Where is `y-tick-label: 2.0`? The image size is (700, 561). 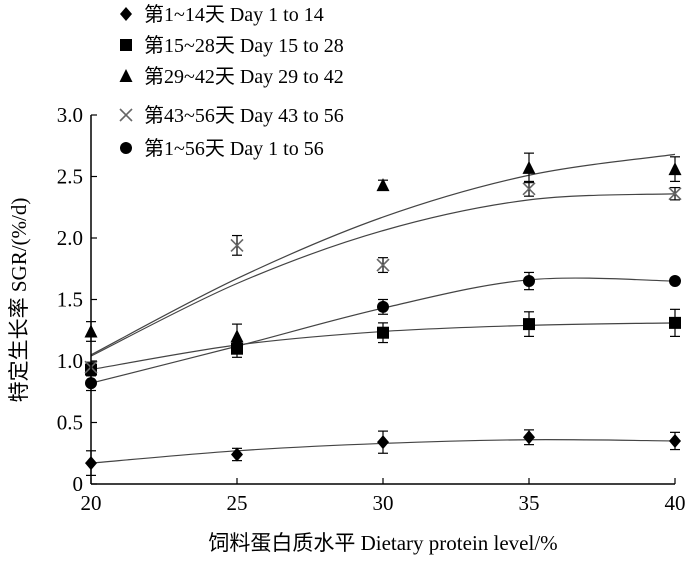 y-tick-label: 2.0 is located at coordinates (70, 238).